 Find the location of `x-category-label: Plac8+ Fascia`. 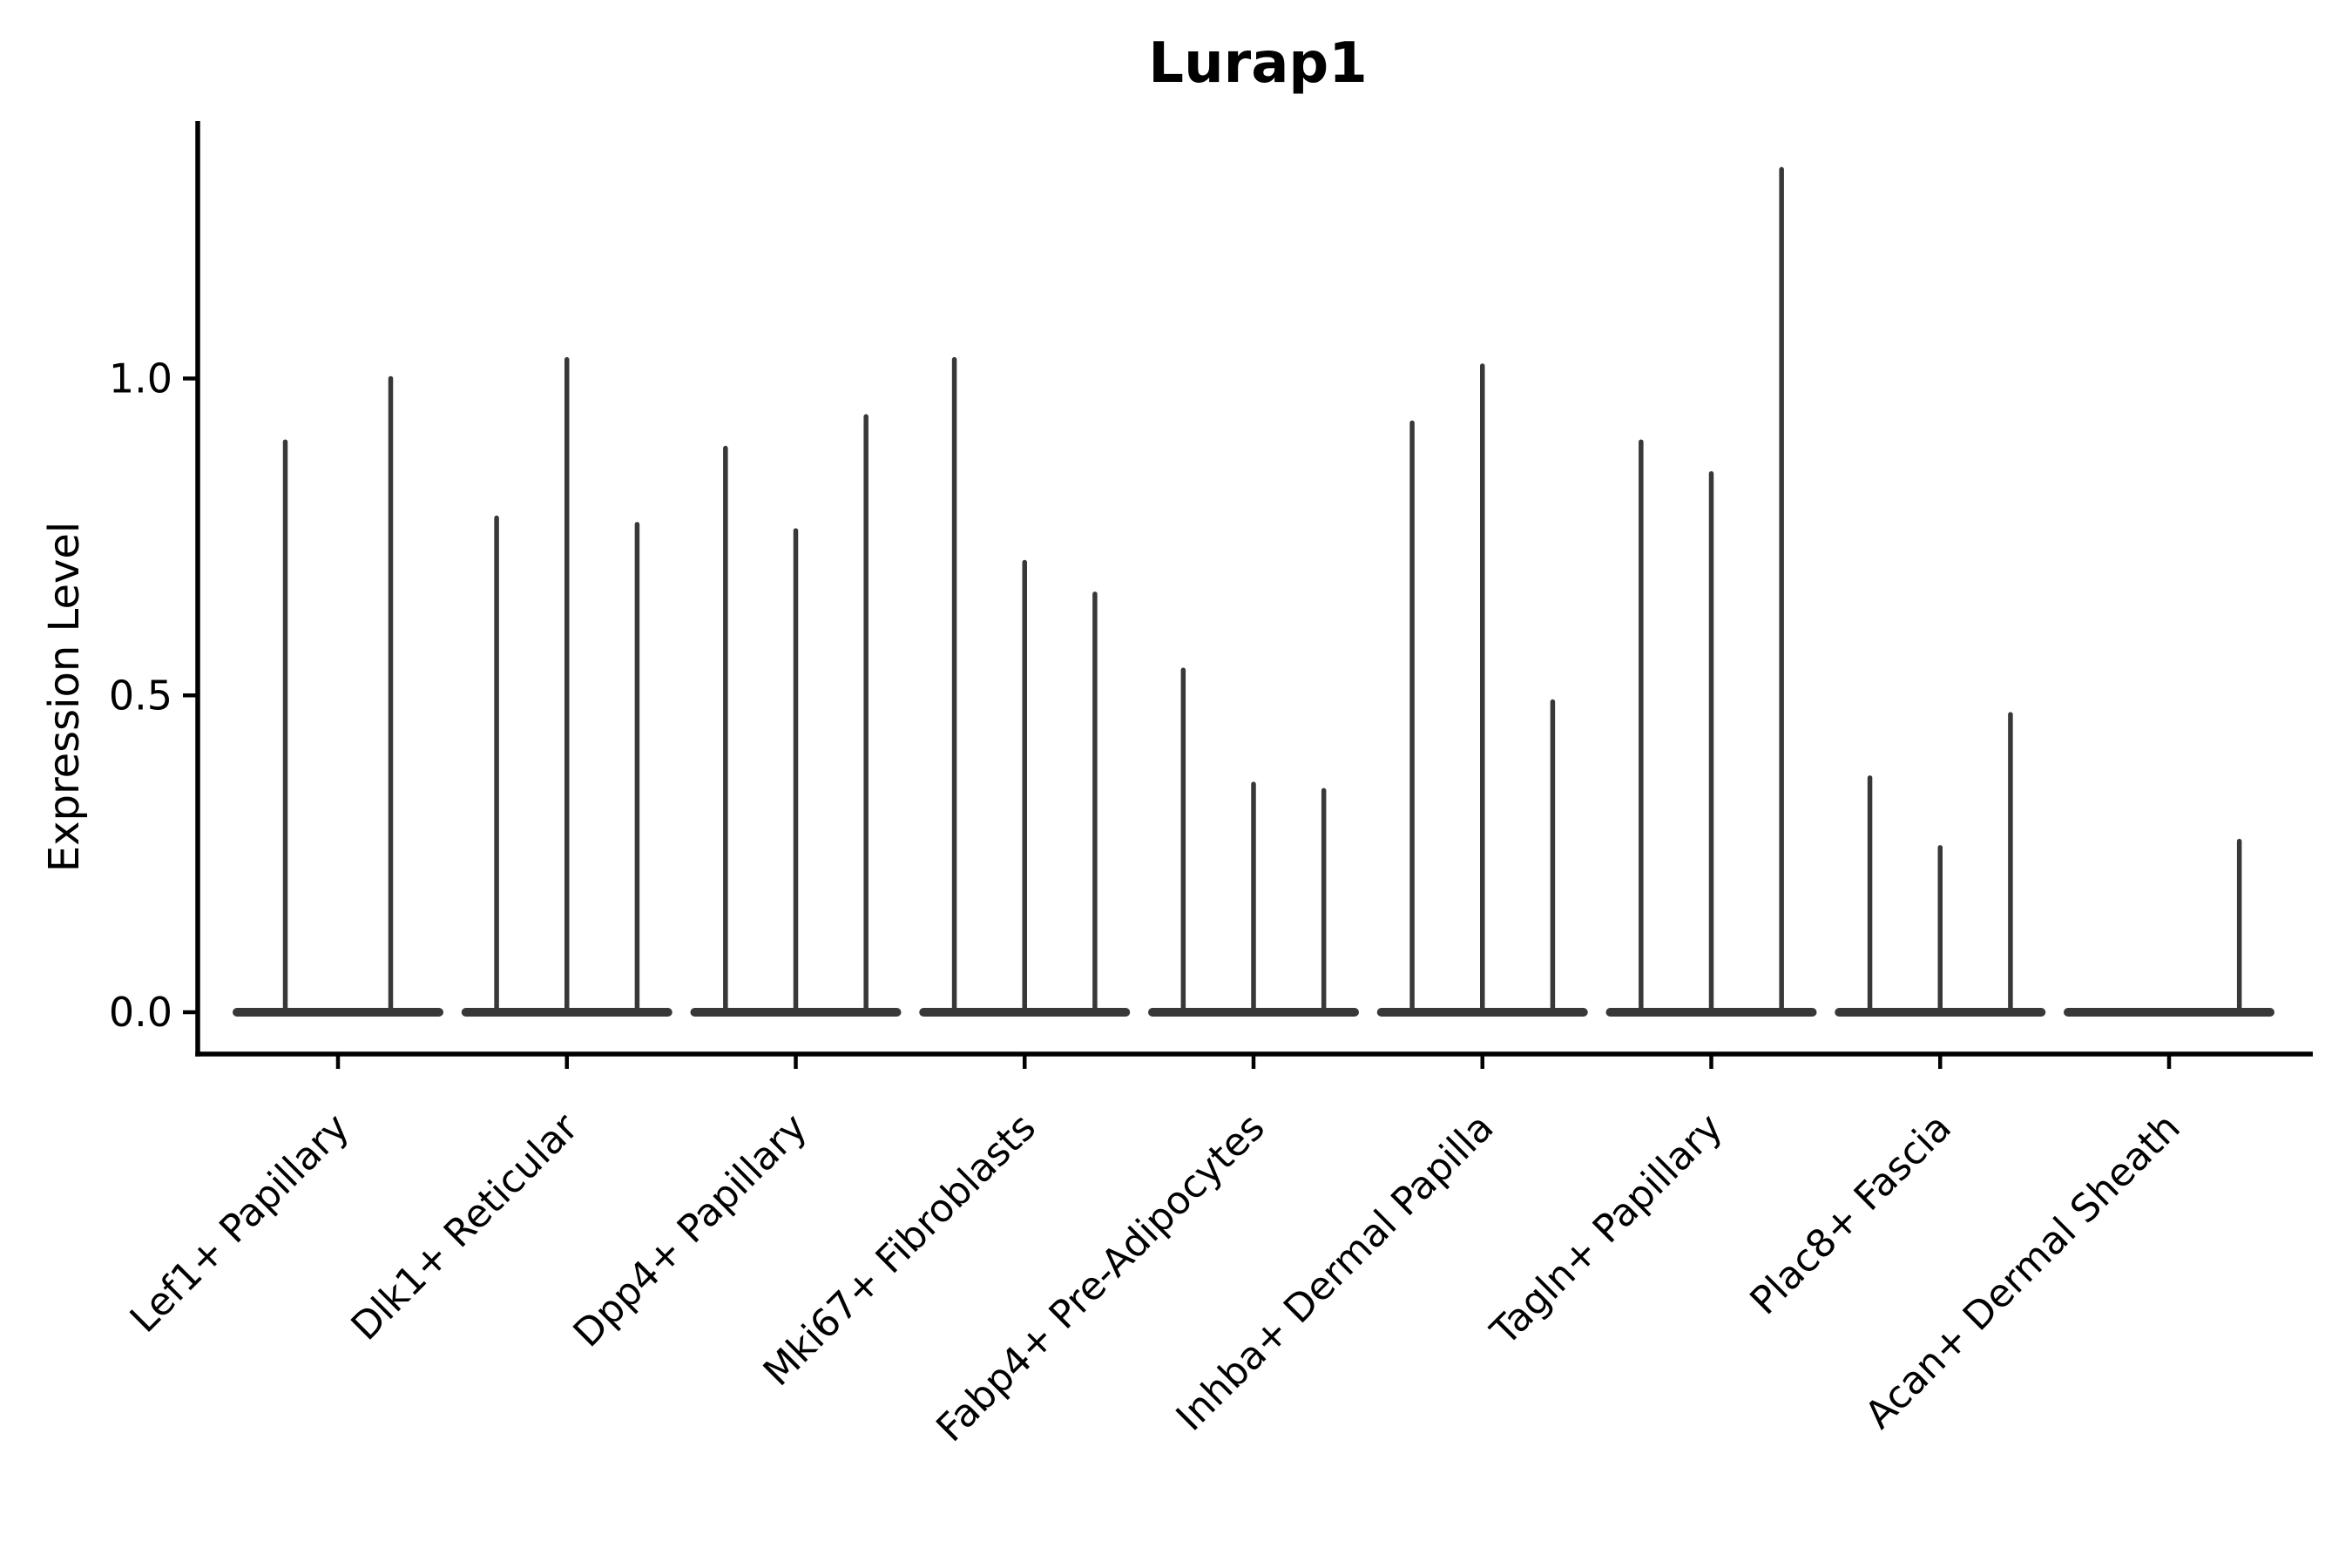

x-category-label: Plac8+ Fascia is located at coordinates (1852, 1214).